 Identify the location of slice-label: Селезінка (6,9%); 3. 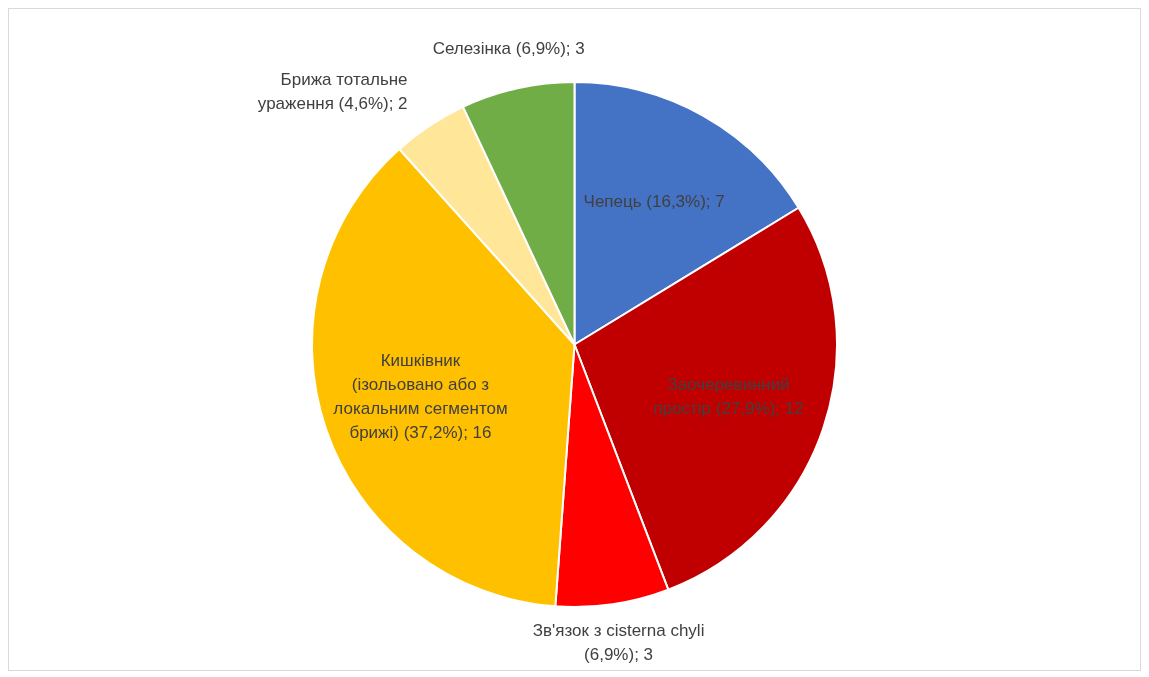
(508, 48).